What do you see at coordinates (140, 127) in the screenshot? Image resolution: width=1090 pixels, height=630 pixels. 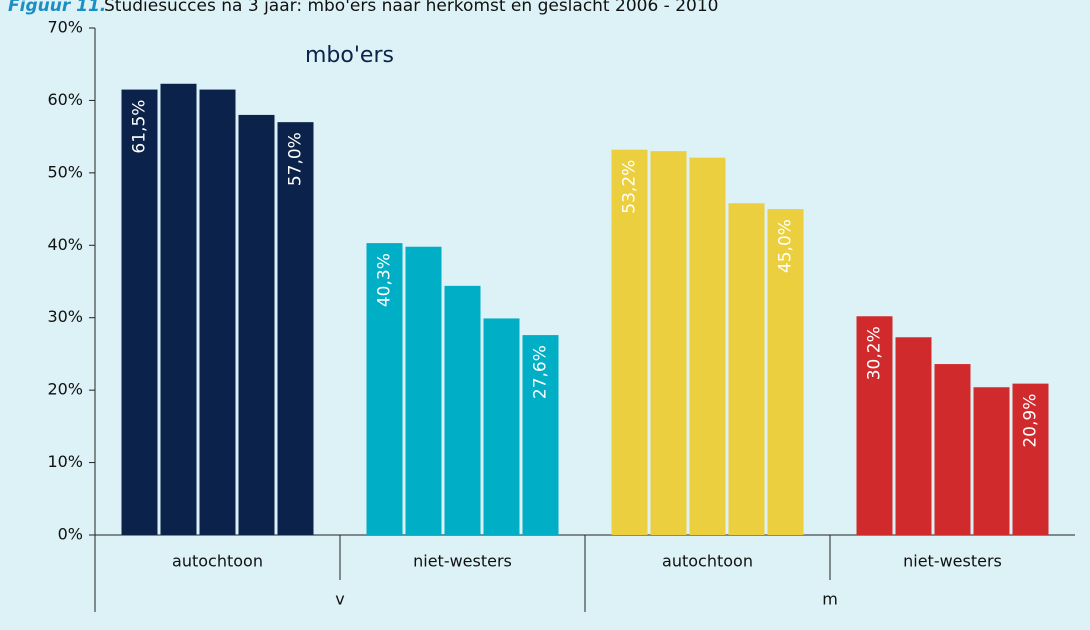 I see `value-label: 61,5%` at bounding box center [140, 127].